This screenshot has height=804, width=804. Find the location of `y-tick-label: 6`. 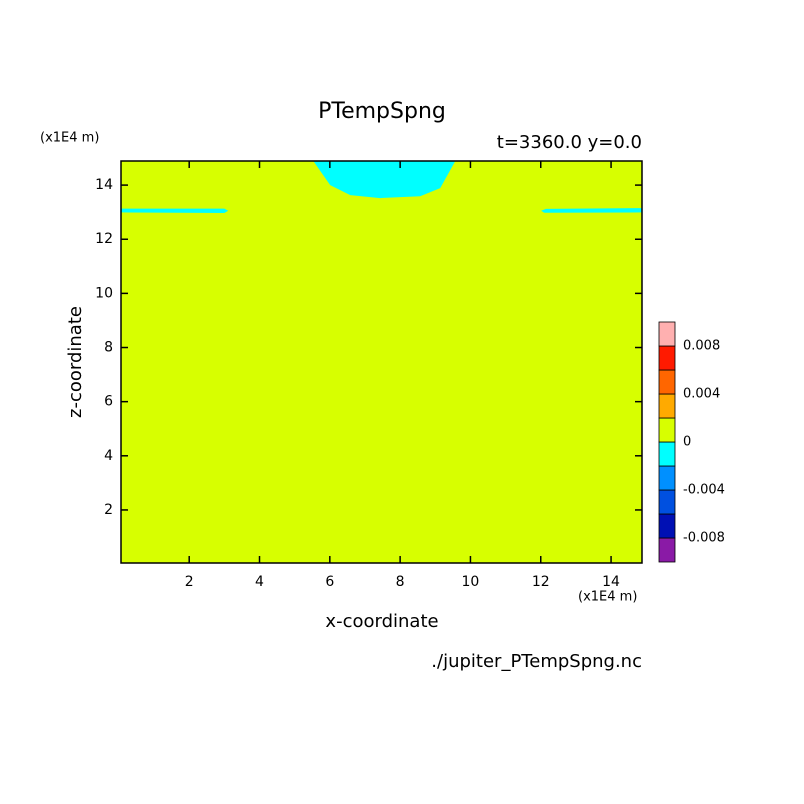

y-tick-label: 6 is located at coordinates (108, 402).